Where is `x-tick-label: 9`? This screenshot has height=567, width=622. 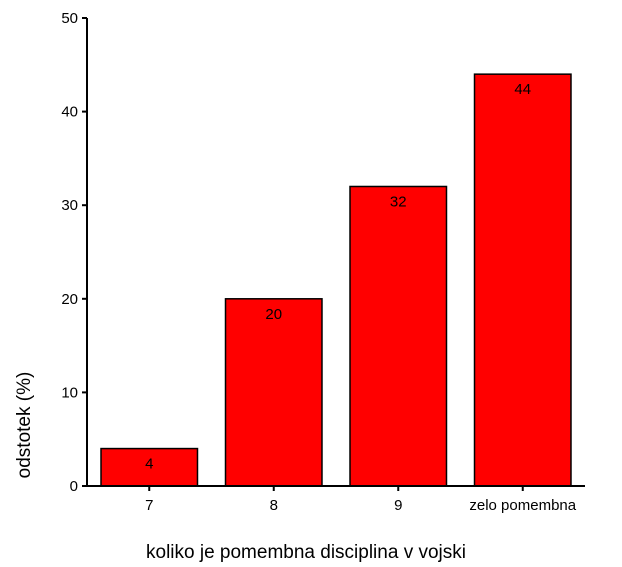
x-tick-label: 9 is located at coordinates (398, 505).